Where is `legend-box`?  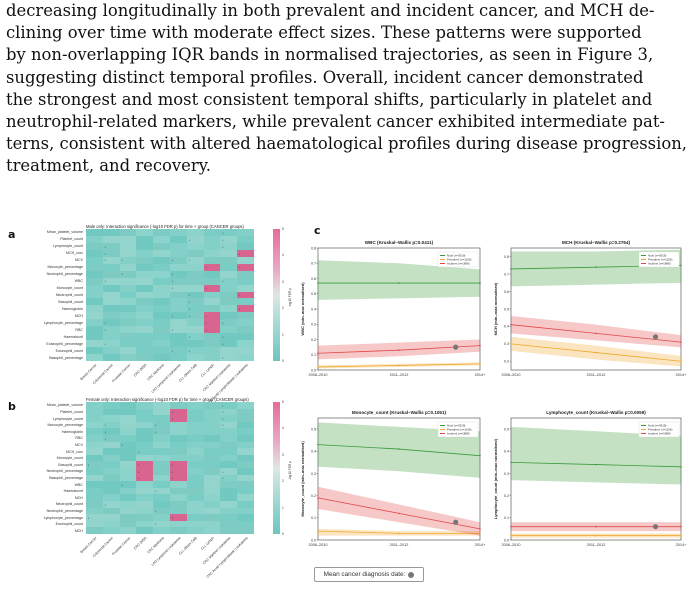
legend-box is located at coordinates (458, 259).